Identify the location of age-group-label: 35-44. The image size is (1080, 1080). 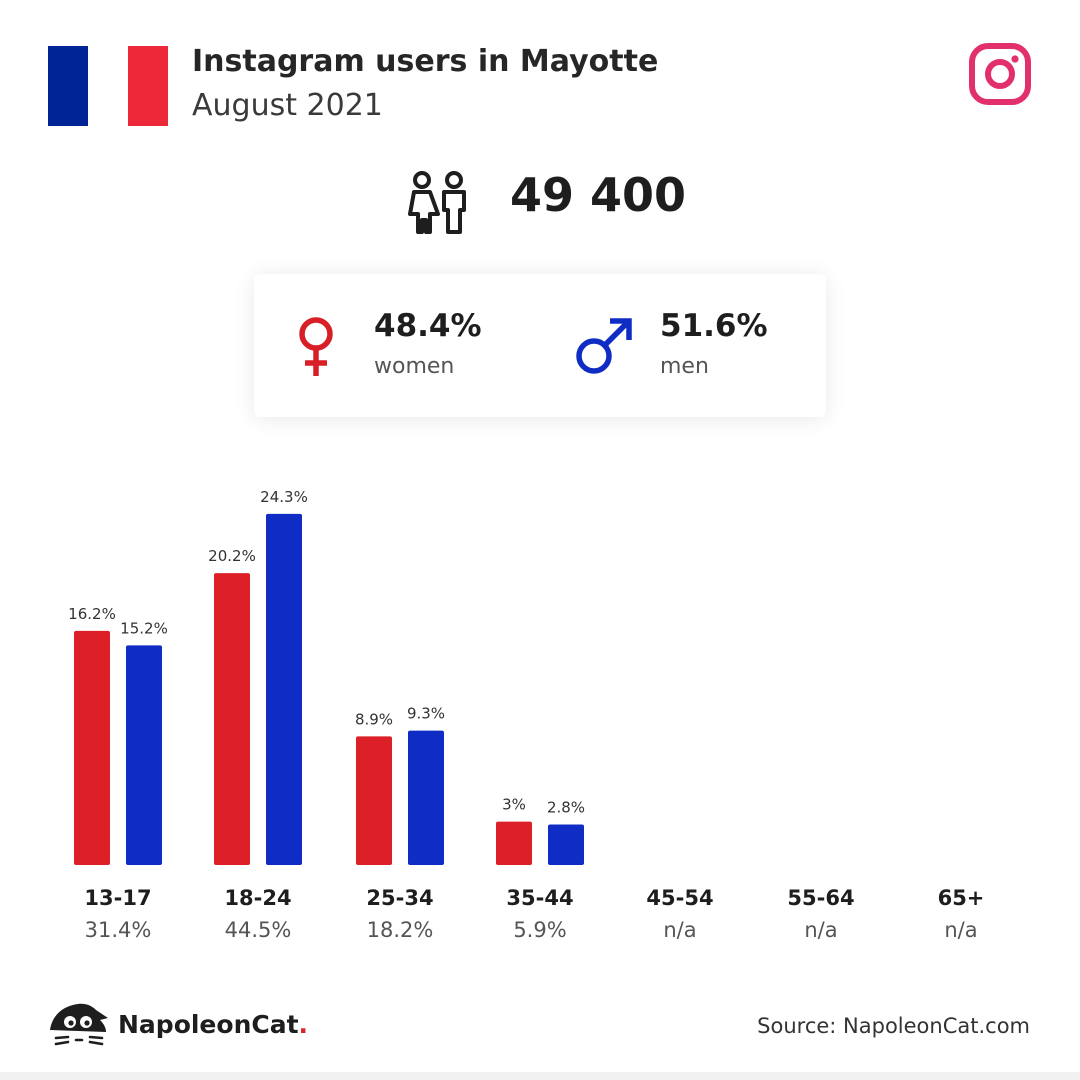
(540, 898).